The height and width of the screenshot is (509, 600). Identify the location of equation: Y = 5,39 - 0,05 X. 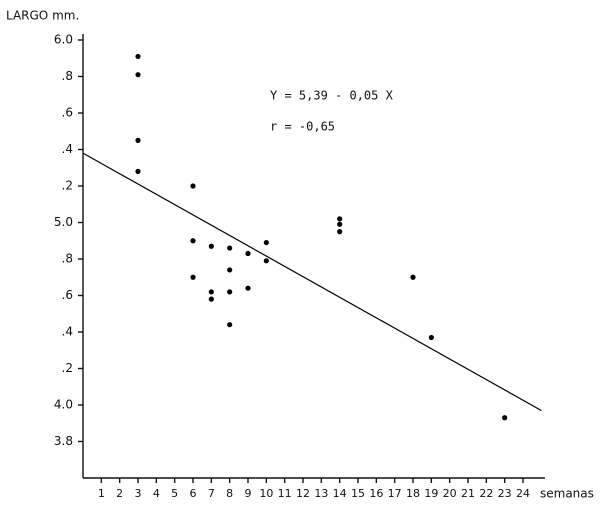
(332, 96).